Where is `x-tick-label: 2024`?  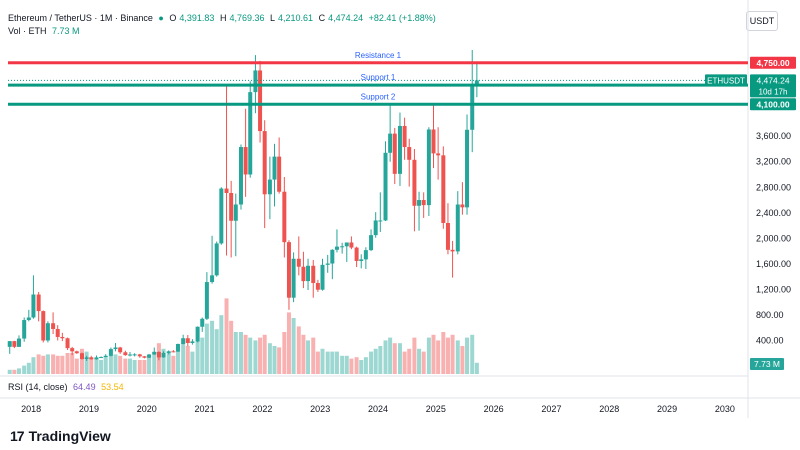 x-tick-label: 2024 is located at coordinates (378, 409).